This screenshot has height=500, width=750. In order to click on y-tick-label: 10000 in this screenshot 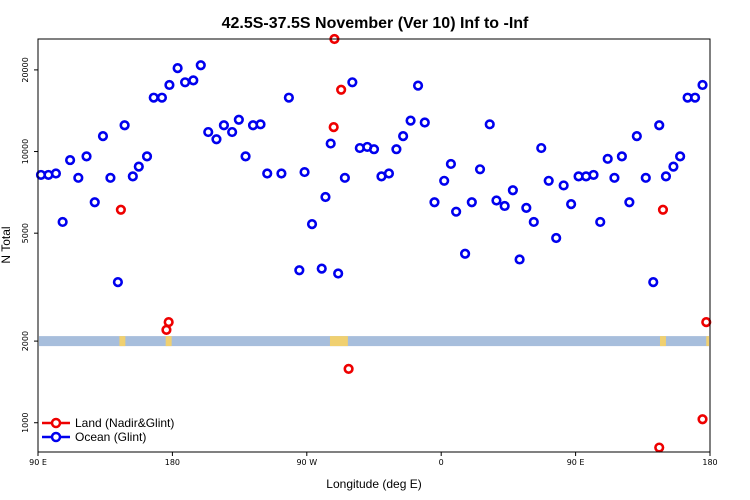, I will do `click(25, 151)`.